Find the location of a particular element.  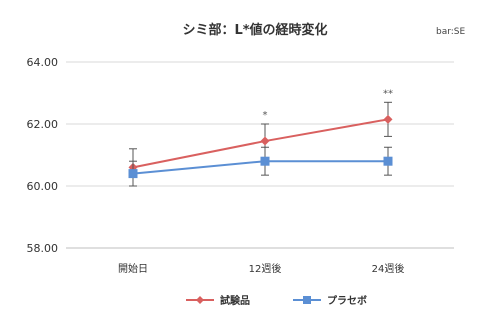

significance-marker: ** is located at coordinates (388, 93).